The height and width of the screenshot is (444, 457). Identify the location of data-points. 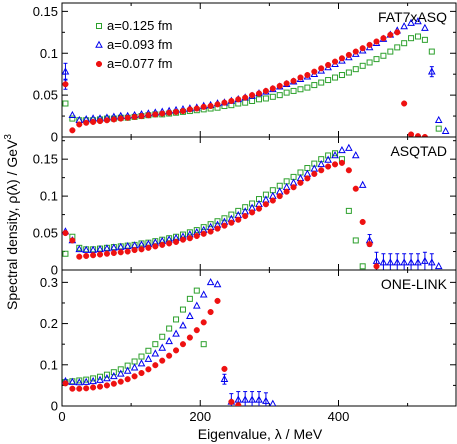
(169, 342).